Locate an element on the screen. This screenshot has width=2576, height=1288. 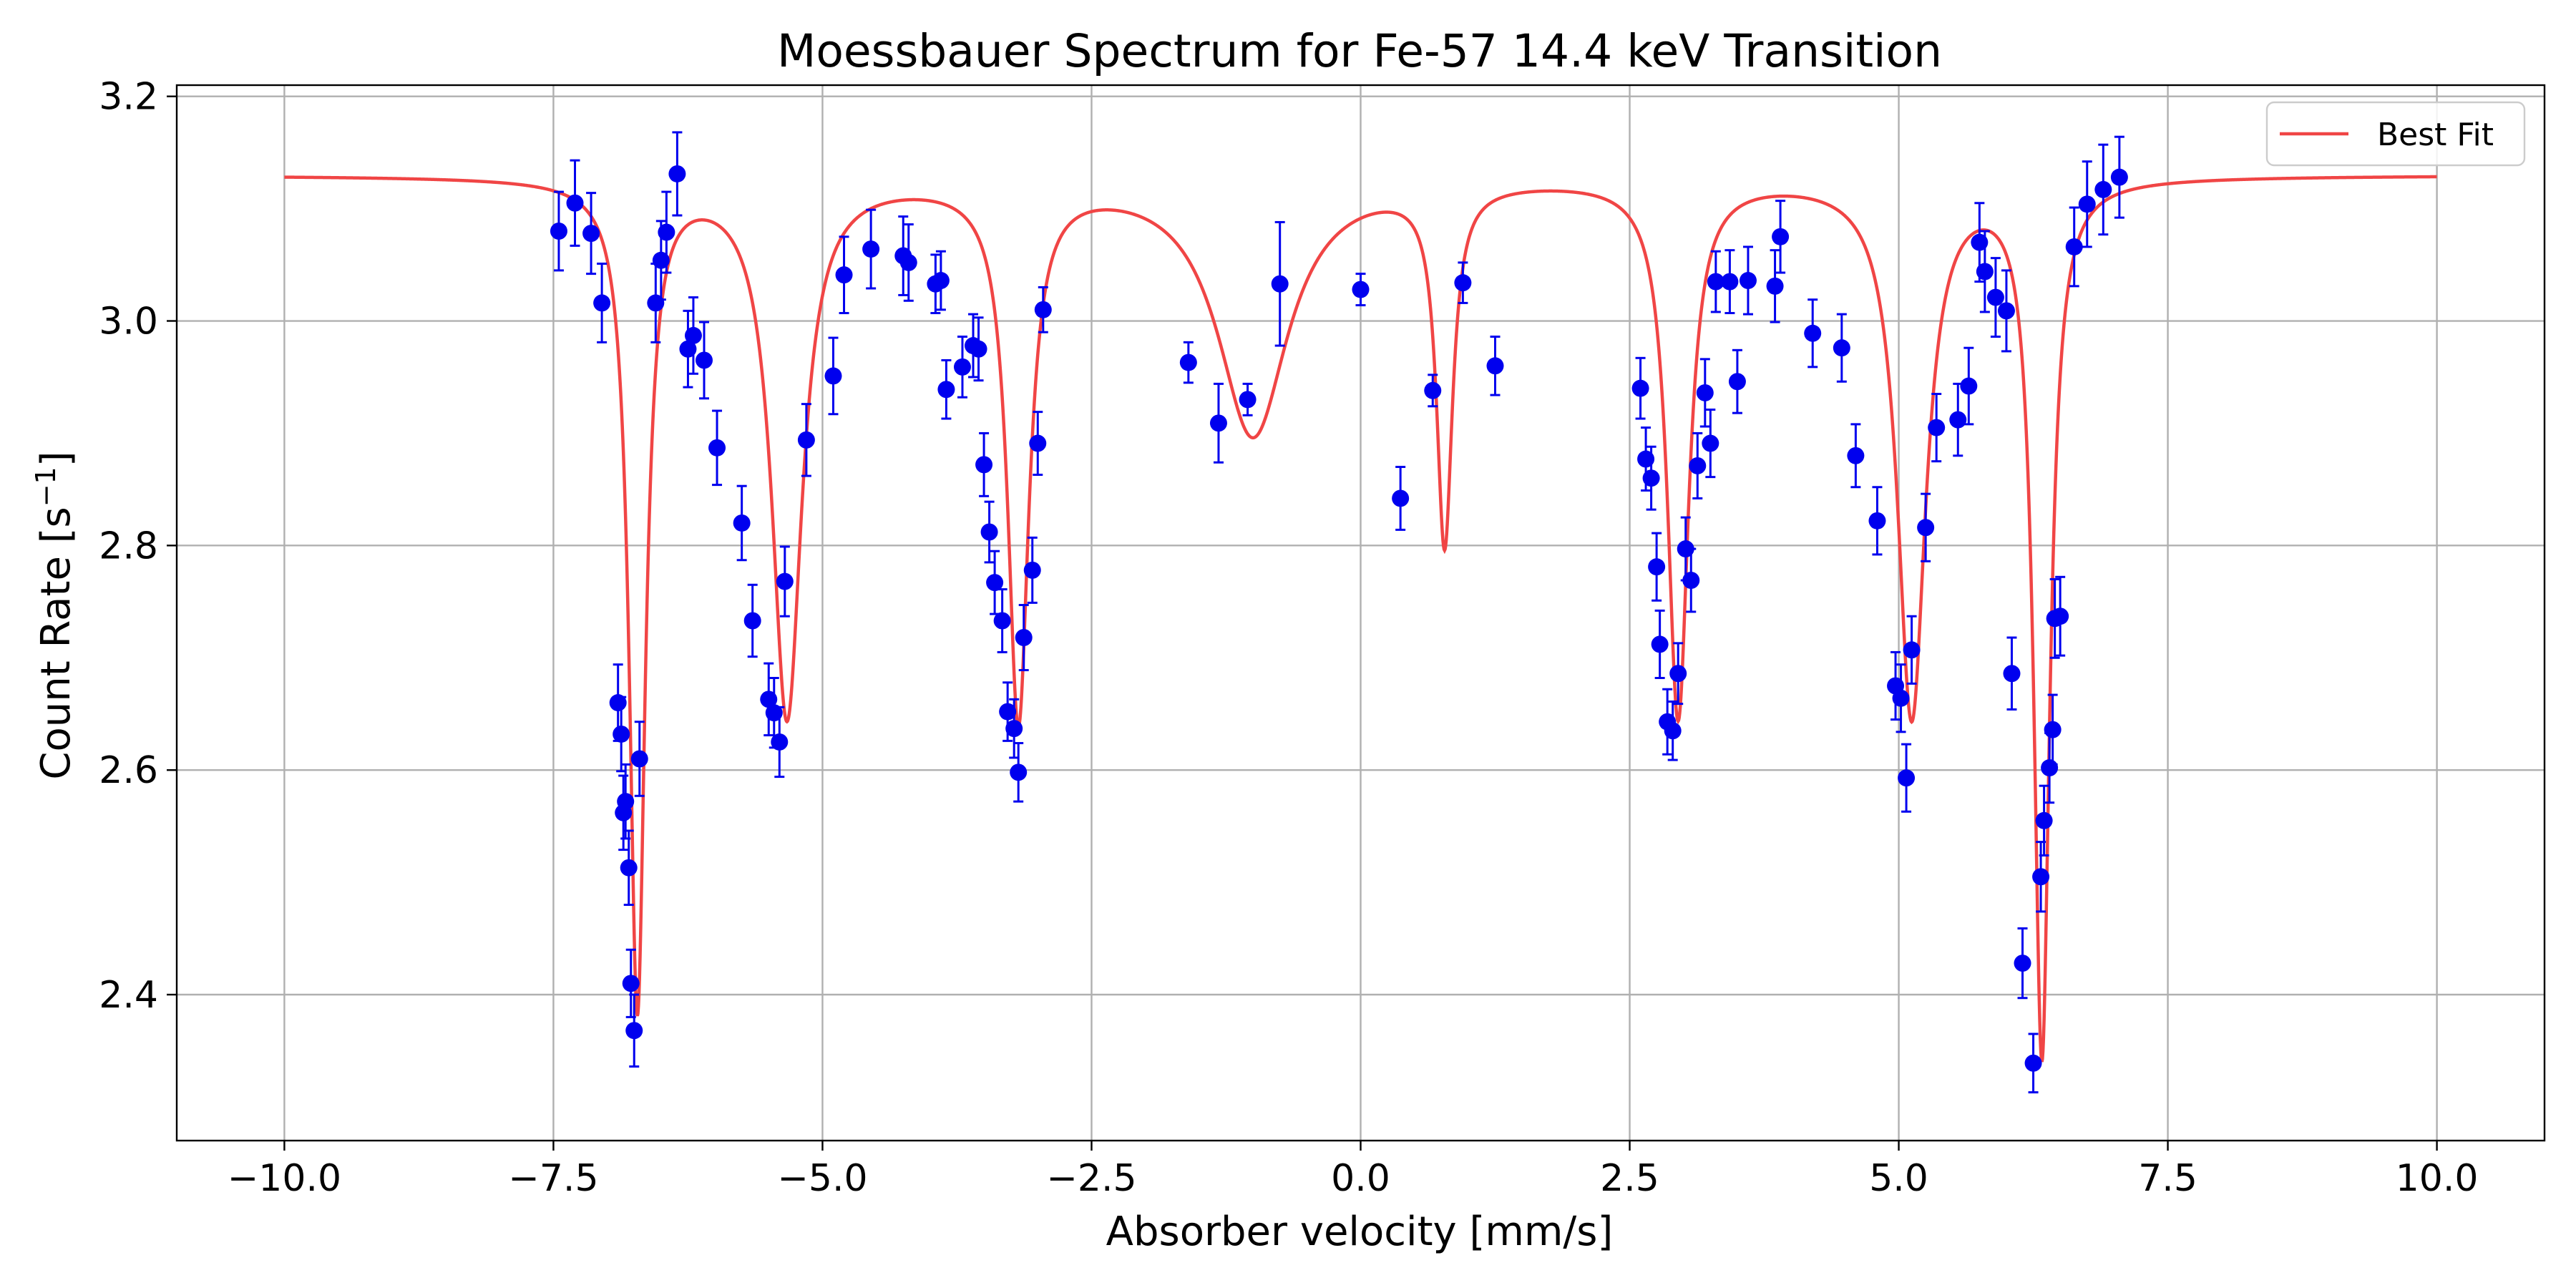
y-tick-label: 2.4 is located at coordinates (128, 995).